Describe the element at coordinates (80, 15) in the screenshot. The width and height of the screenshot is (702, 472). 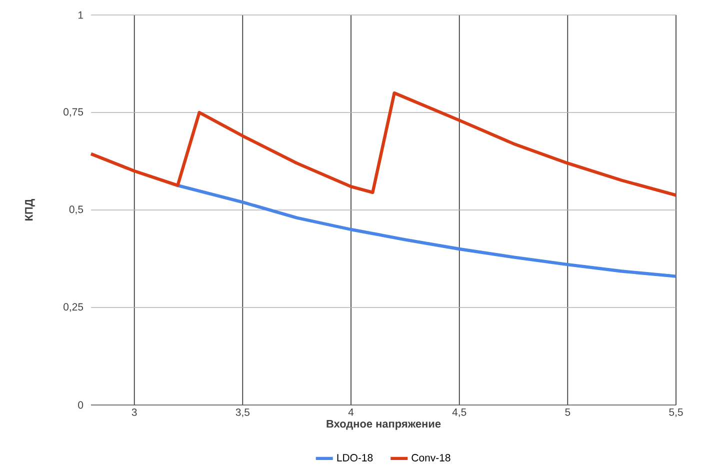
I see `y-tick-label: 1` at that location.